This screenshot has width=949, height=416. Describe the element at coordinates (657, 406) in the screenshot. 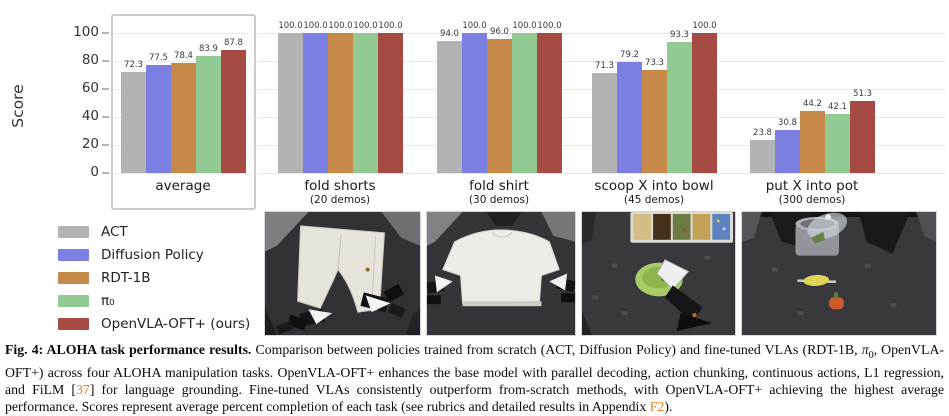

I see `citation-f2-link: F2` at that location.